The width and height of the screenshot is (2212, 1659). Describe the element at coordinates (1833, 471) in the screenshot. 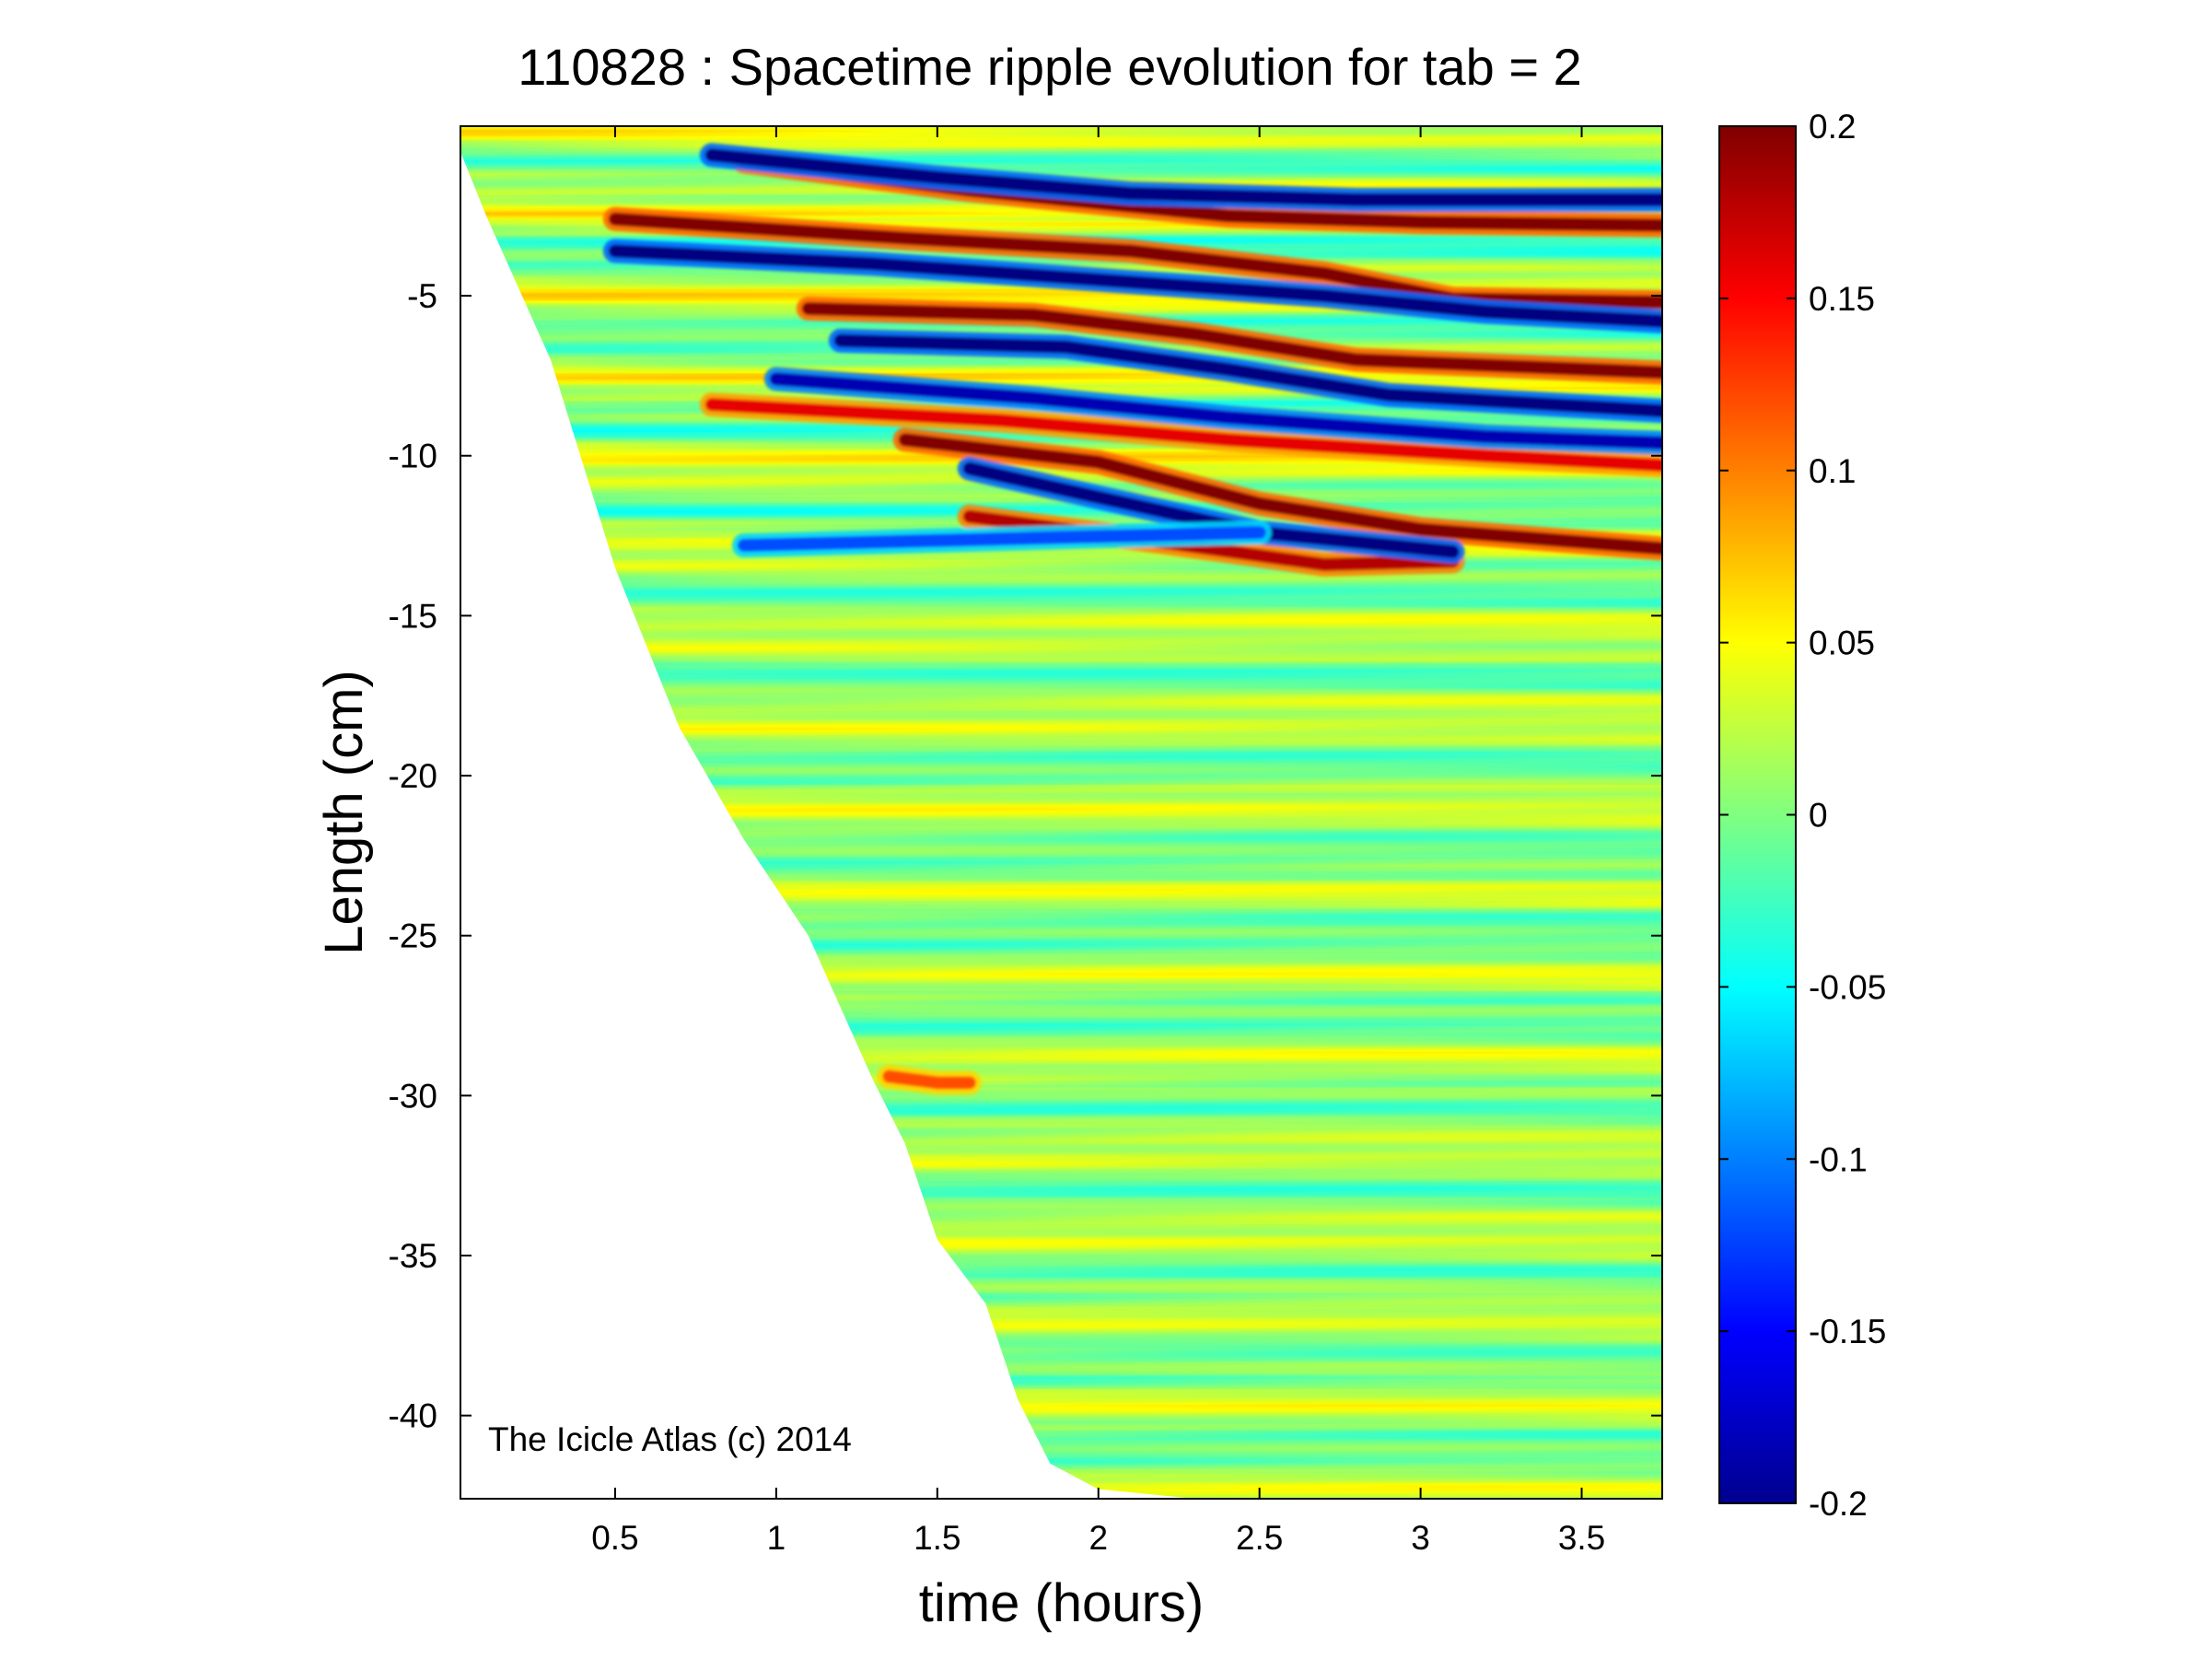

I see `colorbar-tick-label: 0.1` at that location.